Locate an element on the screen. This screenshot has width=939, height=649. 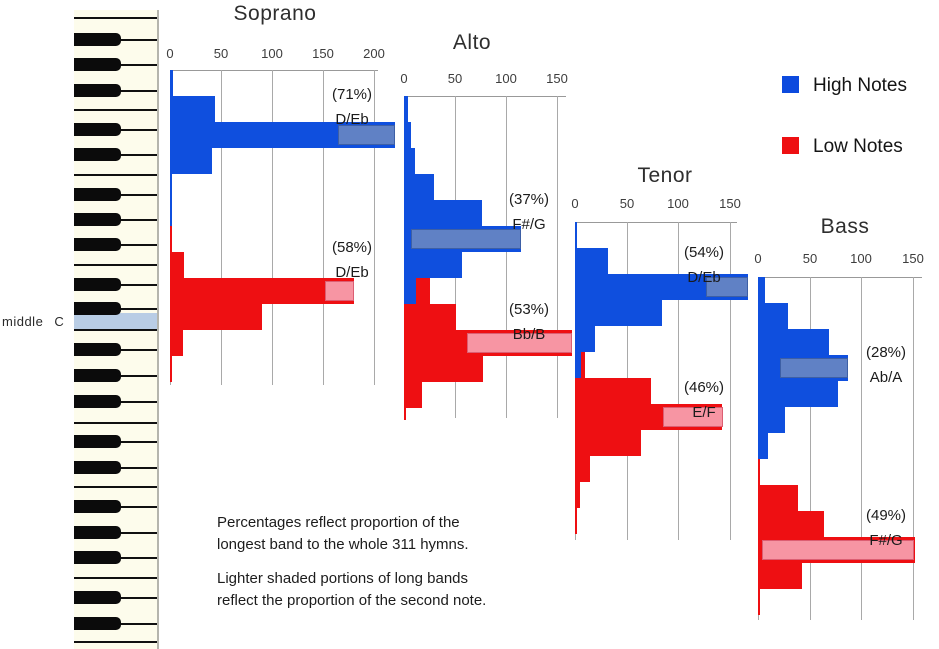
middle-c-label: middle C is located at coordinates (33, 321).